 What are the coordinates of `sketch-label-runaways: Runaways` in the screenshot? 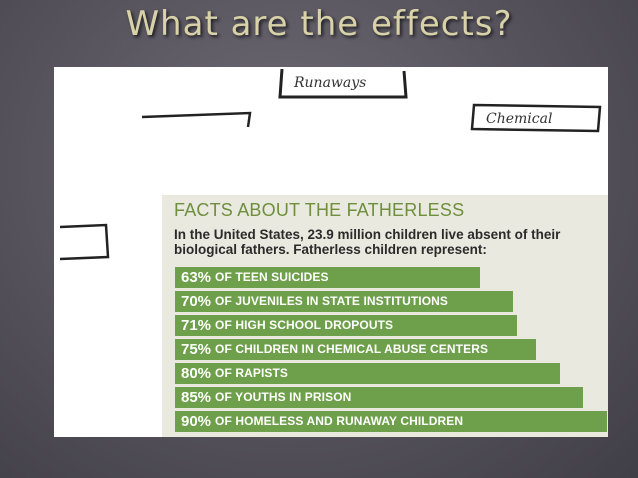 It's located at (329, 83).